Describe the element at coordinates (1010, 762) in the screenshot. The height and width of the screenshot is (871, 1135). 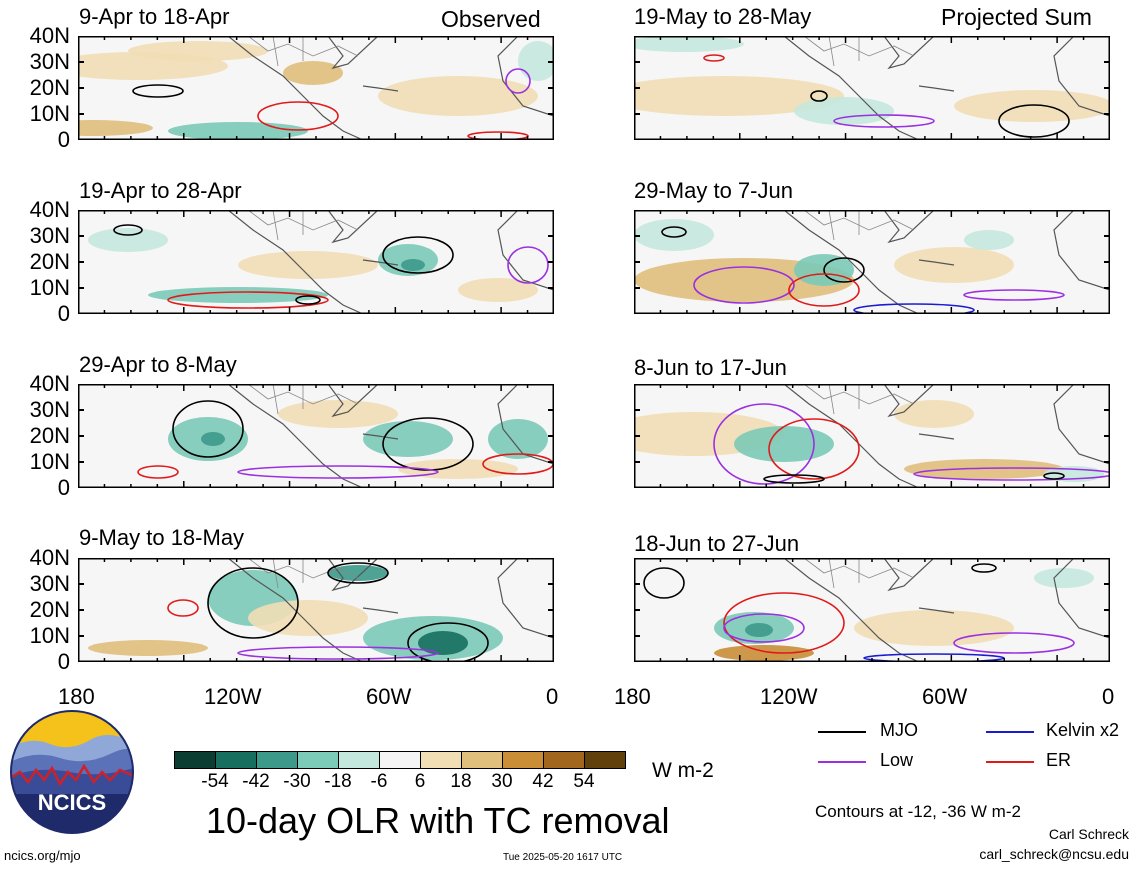
I see `legend-er-line` at that location.